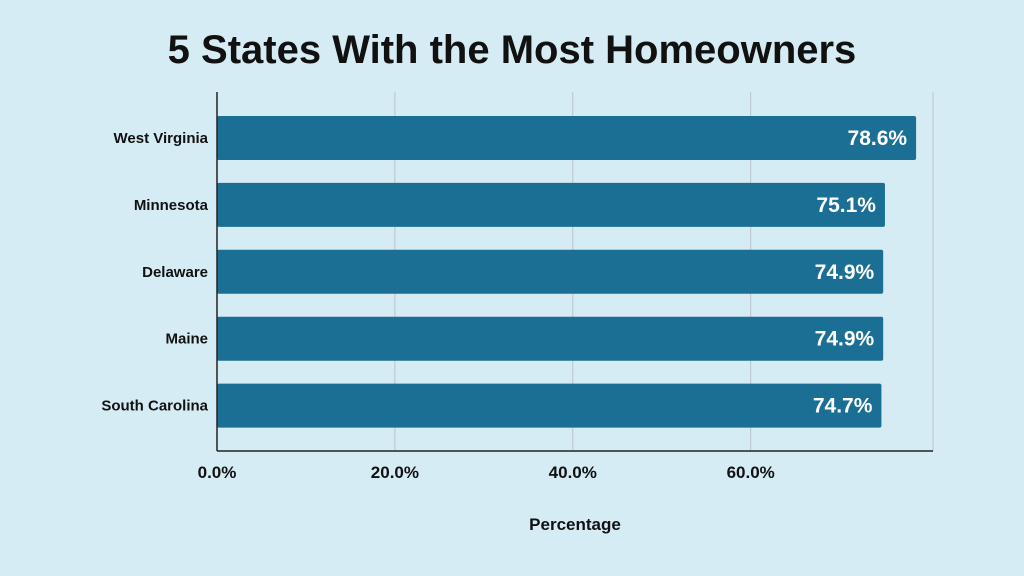 This screenshot has height=576, width=1024. What do you see at coordinates (217, 472) in the screenshot?
I see `x-tick-label: 0.0%` at bounding box center [217, 472].